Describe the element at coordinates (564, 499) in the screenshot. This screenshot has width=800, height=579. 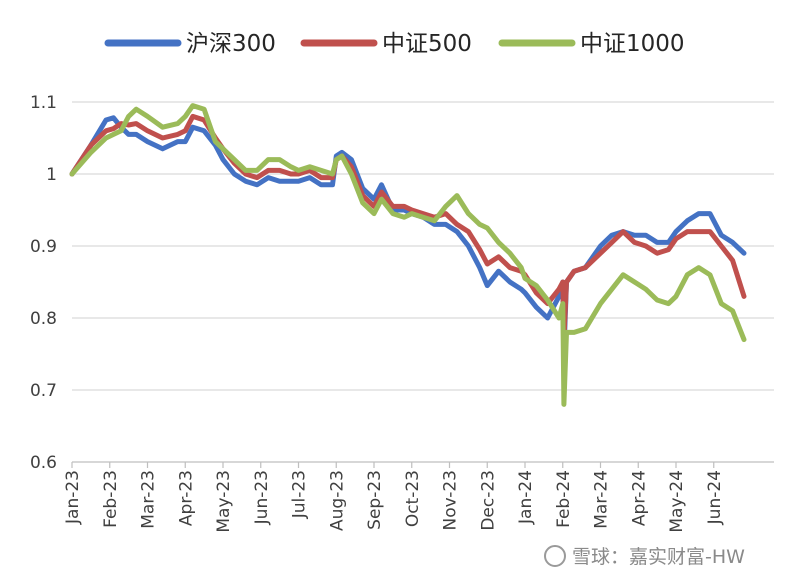
I see `x-tick-label: Feb-24` at that location.